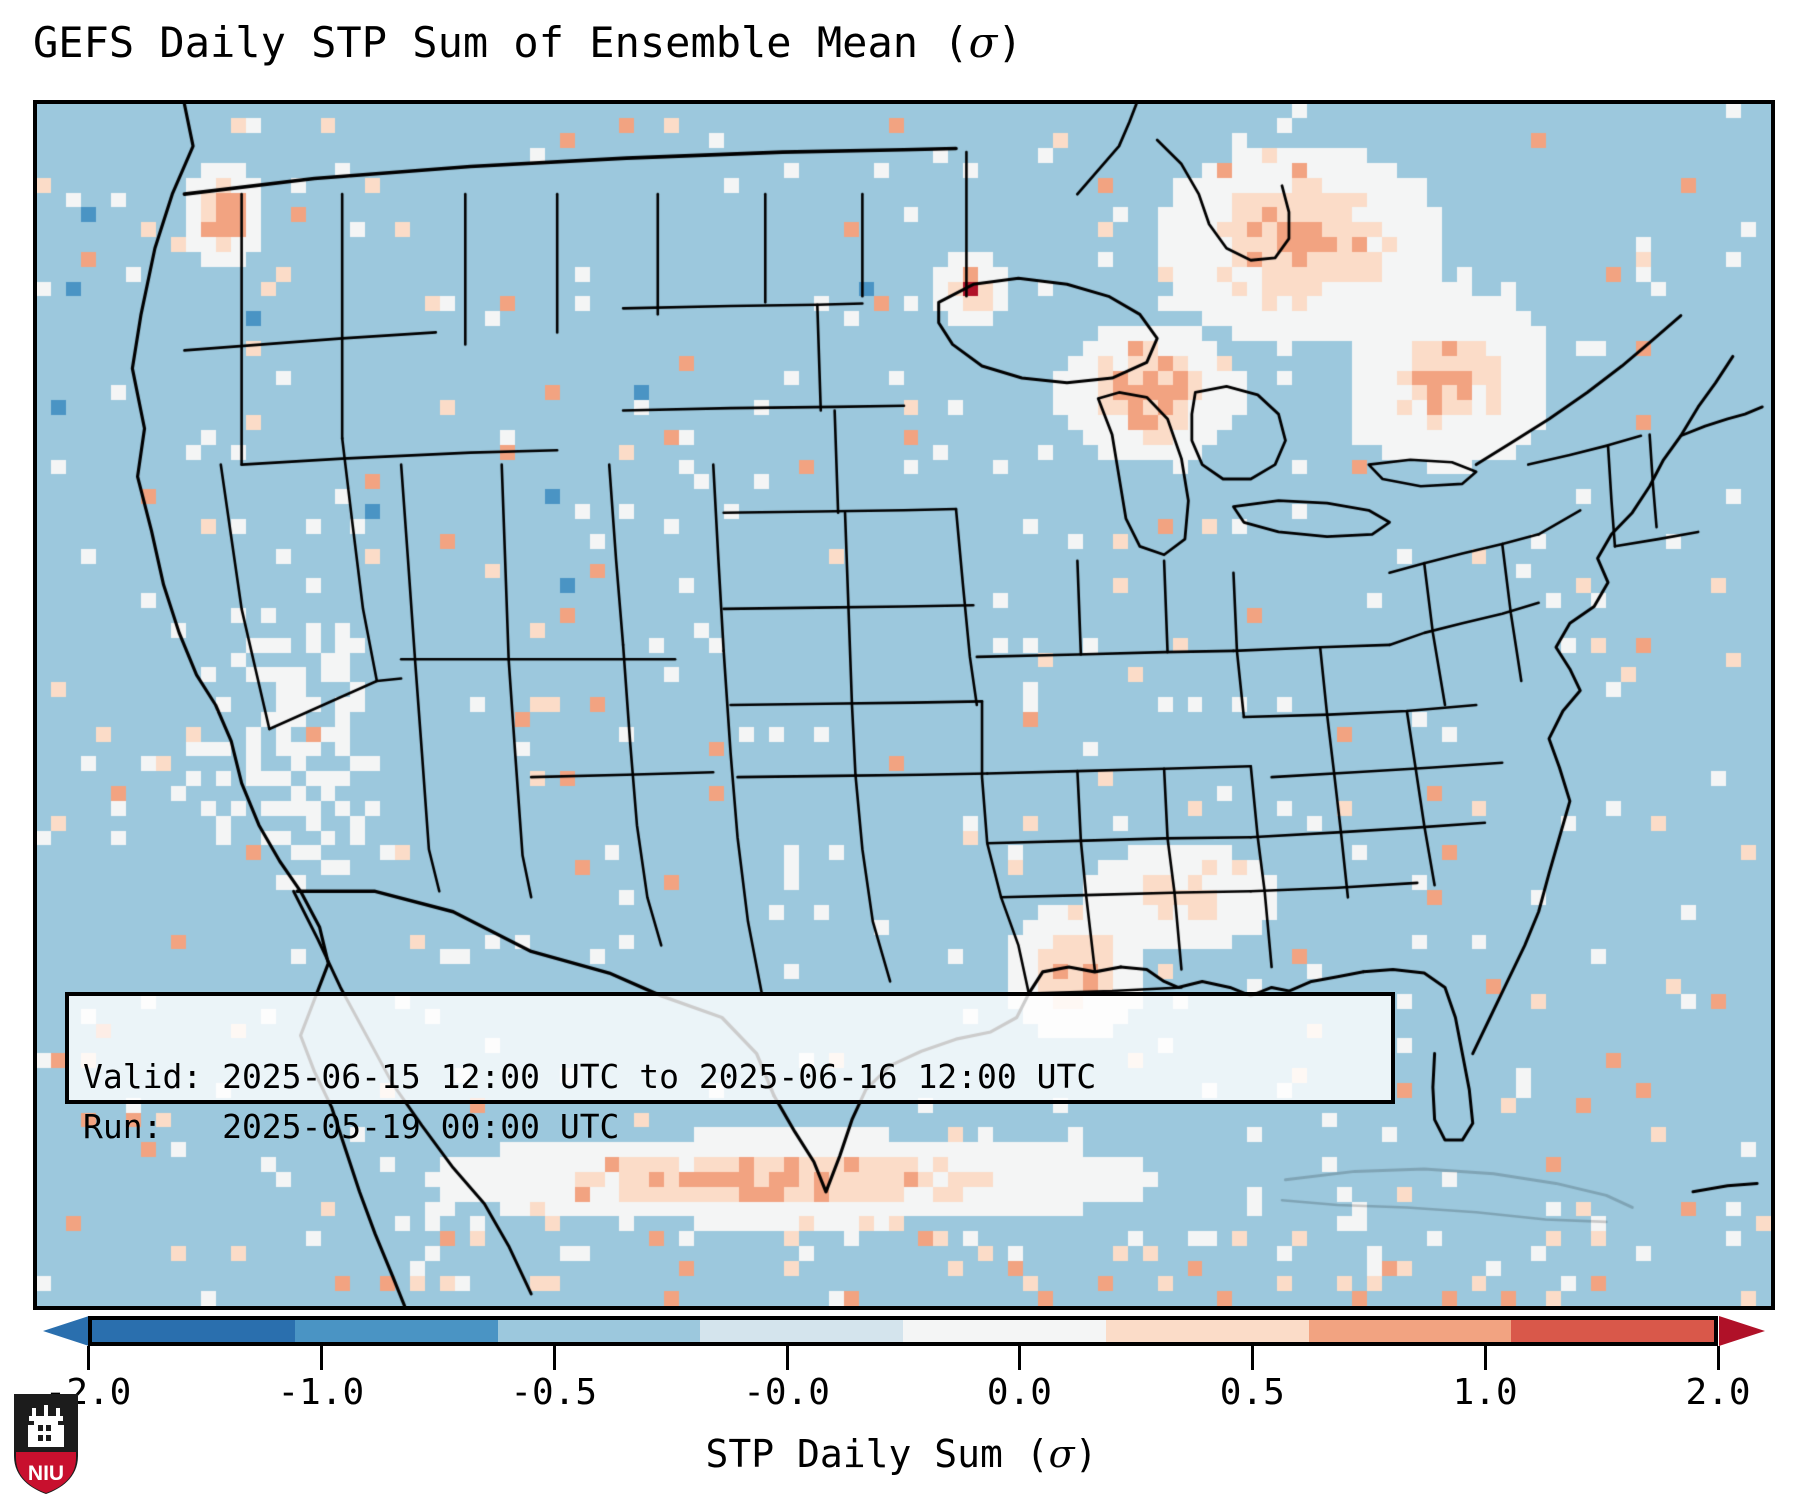 The image size is (1803, 1506). I want to click on cbar-label-after: ), so click(1086, 1454).